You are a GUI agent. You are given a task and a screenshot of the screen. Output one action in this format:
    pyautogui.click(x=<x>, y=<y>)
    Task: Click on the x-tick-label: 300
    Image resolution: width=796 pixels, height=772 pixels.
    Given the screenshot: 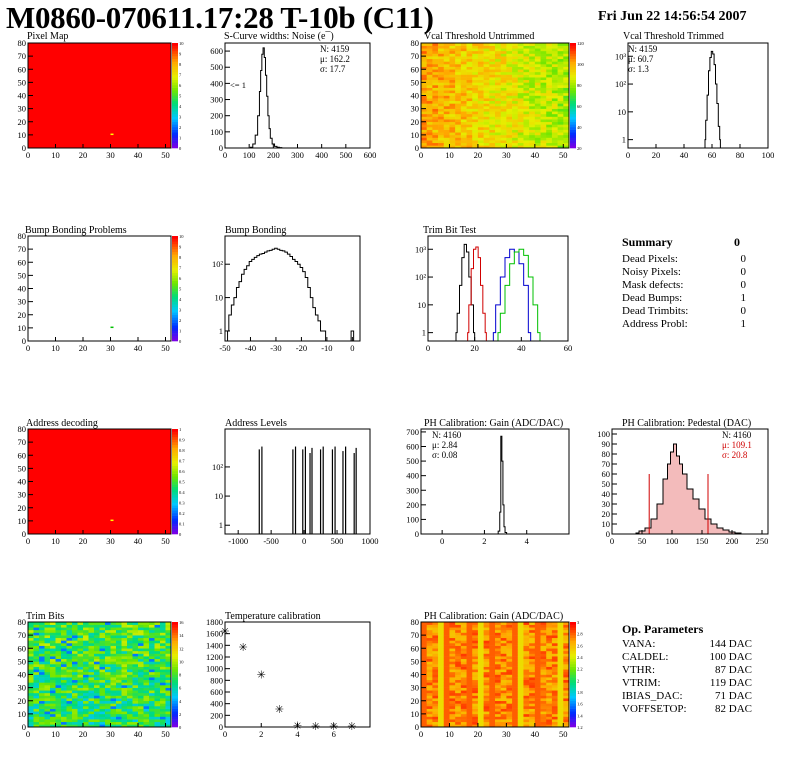 What is the action you would take?
    pyautogui.click(x=297, y=155)
    